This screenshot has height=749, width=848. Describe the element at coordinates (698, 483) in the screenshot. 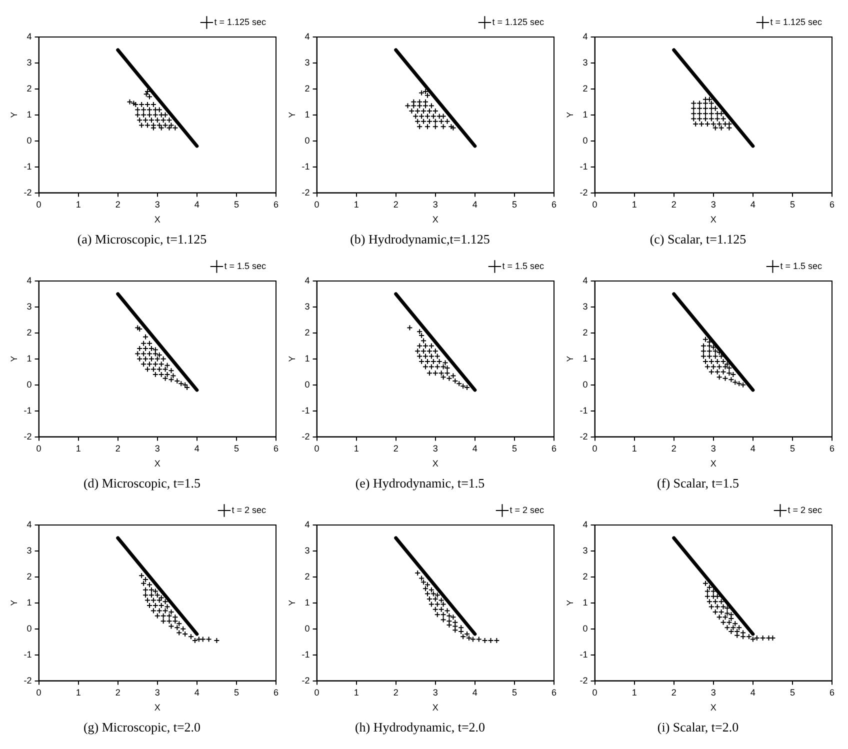

I see `text: (f) Scalar, t=1.5` at that location.